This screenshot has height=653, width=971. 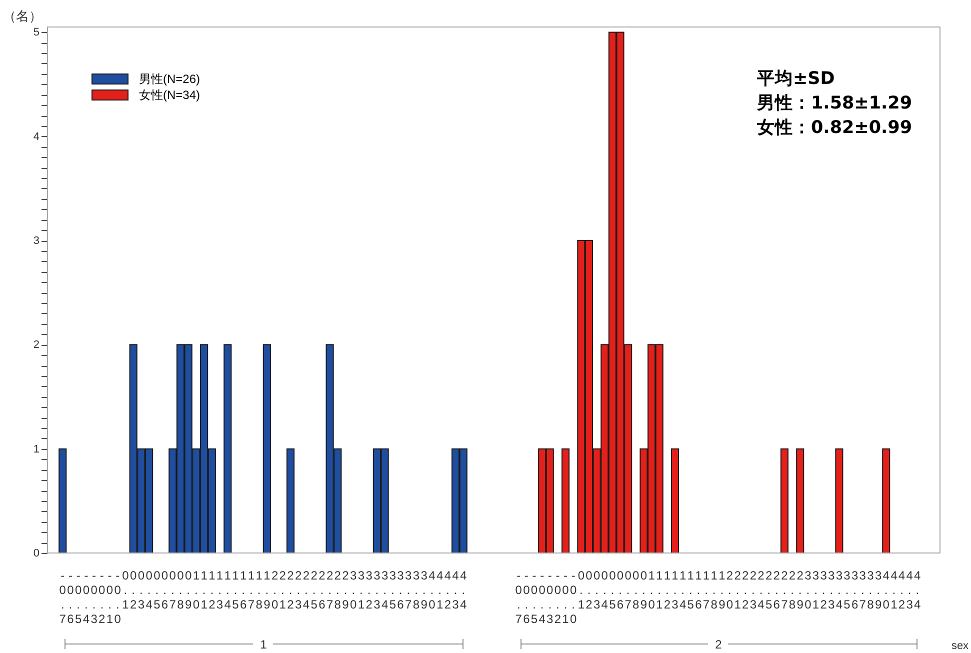 What do you see at coordinates (698, 590) in the screenshot?
I see `x-tick-label: 1.6` at bounding box center [698, 590].